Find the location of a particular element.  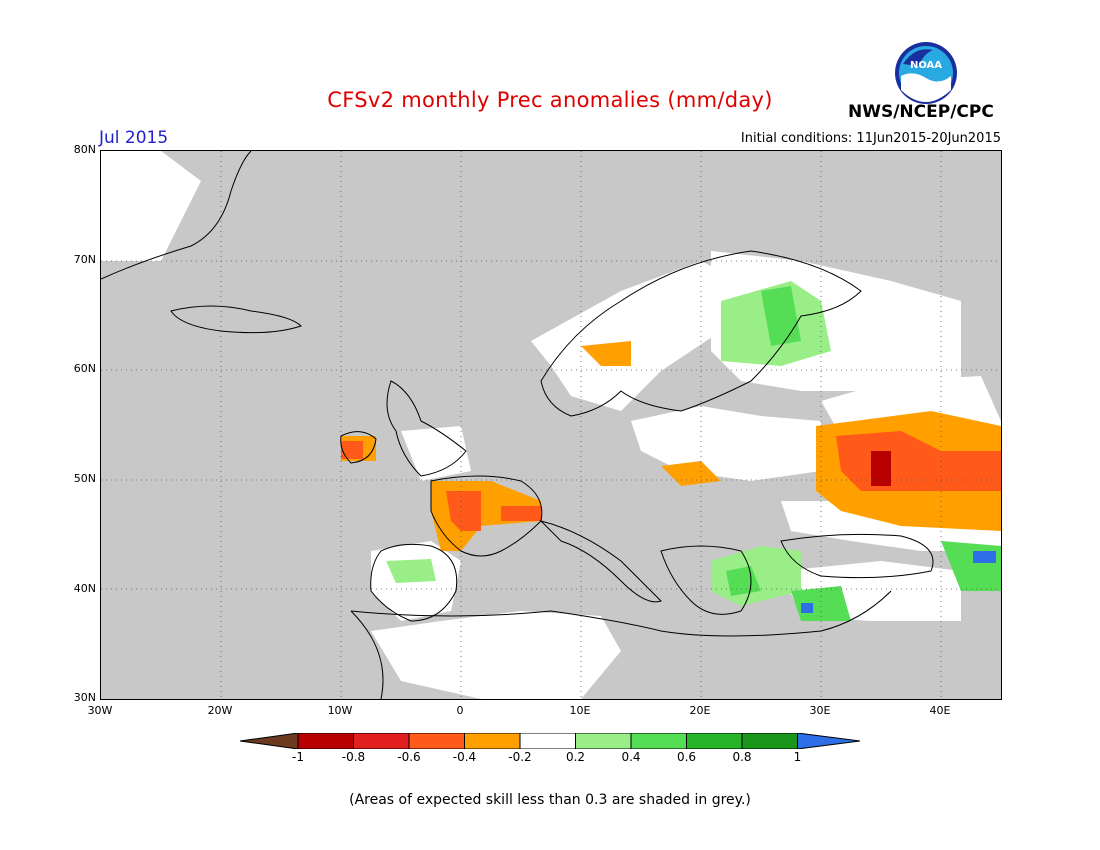

lon-tick-20e: 20E is located at coordinates (700, 710).